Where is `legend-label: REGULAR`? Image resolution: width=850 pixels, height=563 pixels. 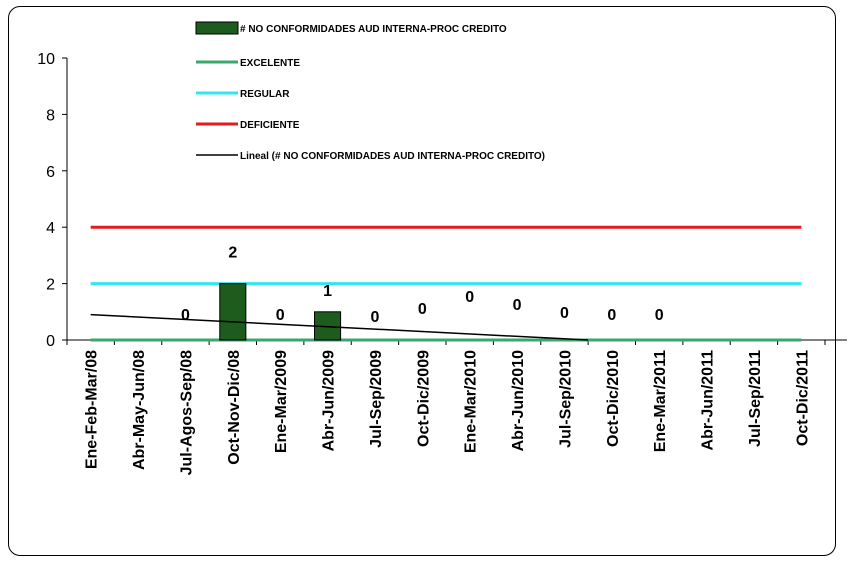 legend-label: REGULAR is located at coordinates (265, 94).